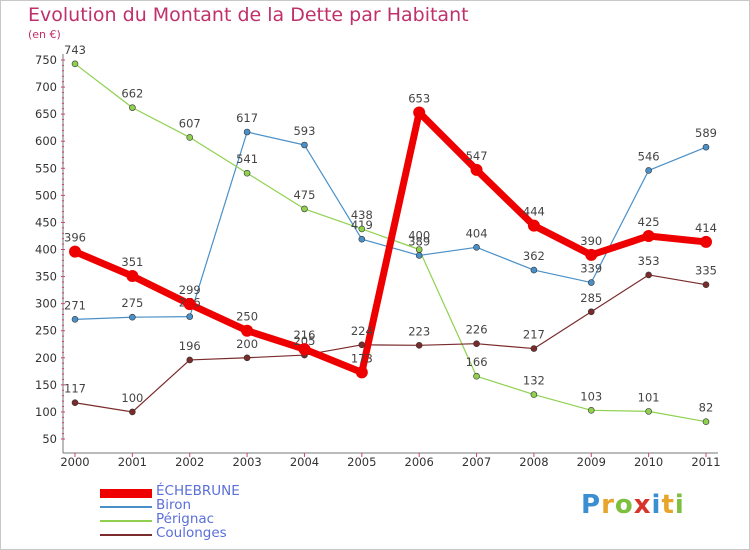 The width and height of the screenshot is (750, 550). I want to click on legend-label: Biron, so click(174, 505).